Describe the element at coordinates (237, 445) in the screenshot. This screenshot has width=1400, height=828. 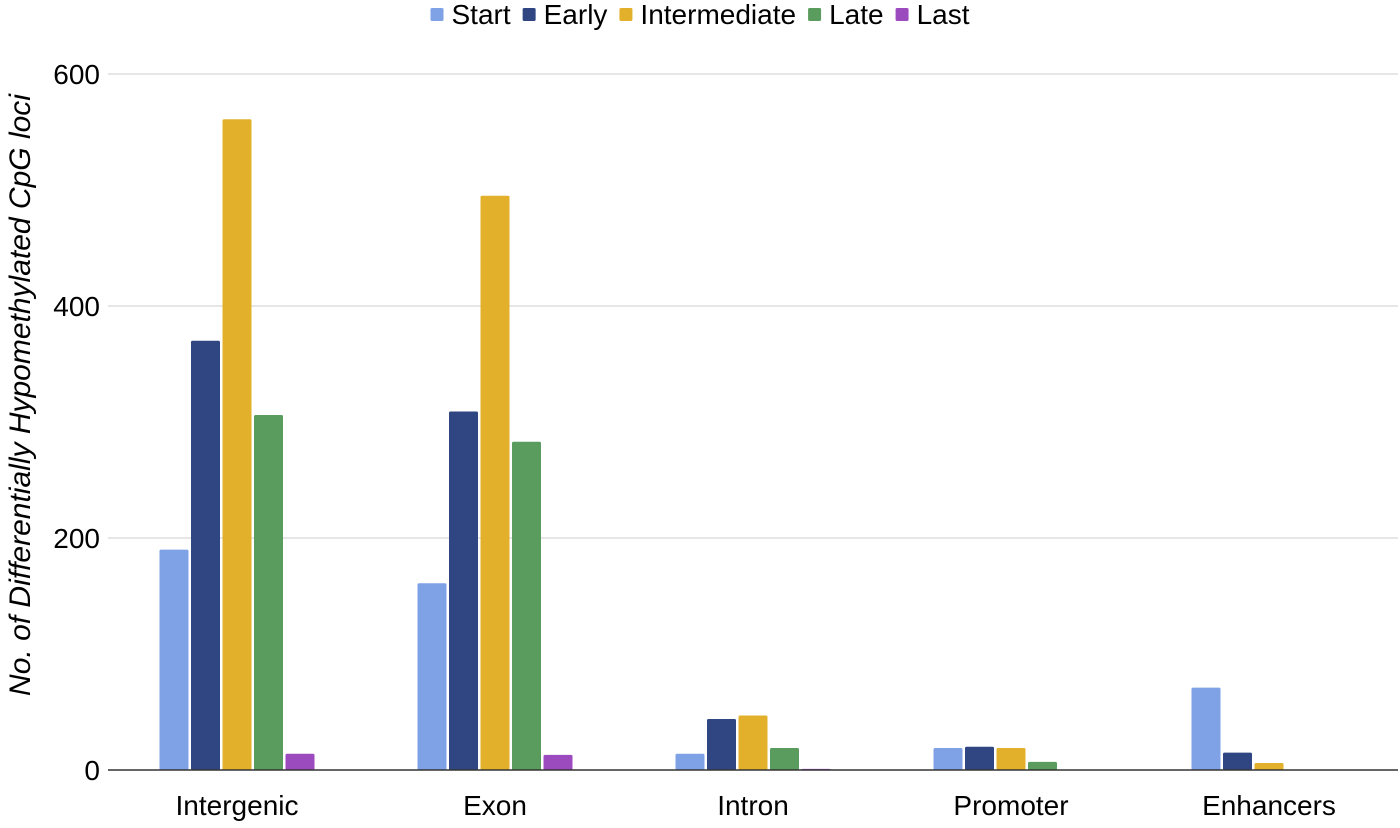
I see `bar-intermediate-intergenic` at that location.